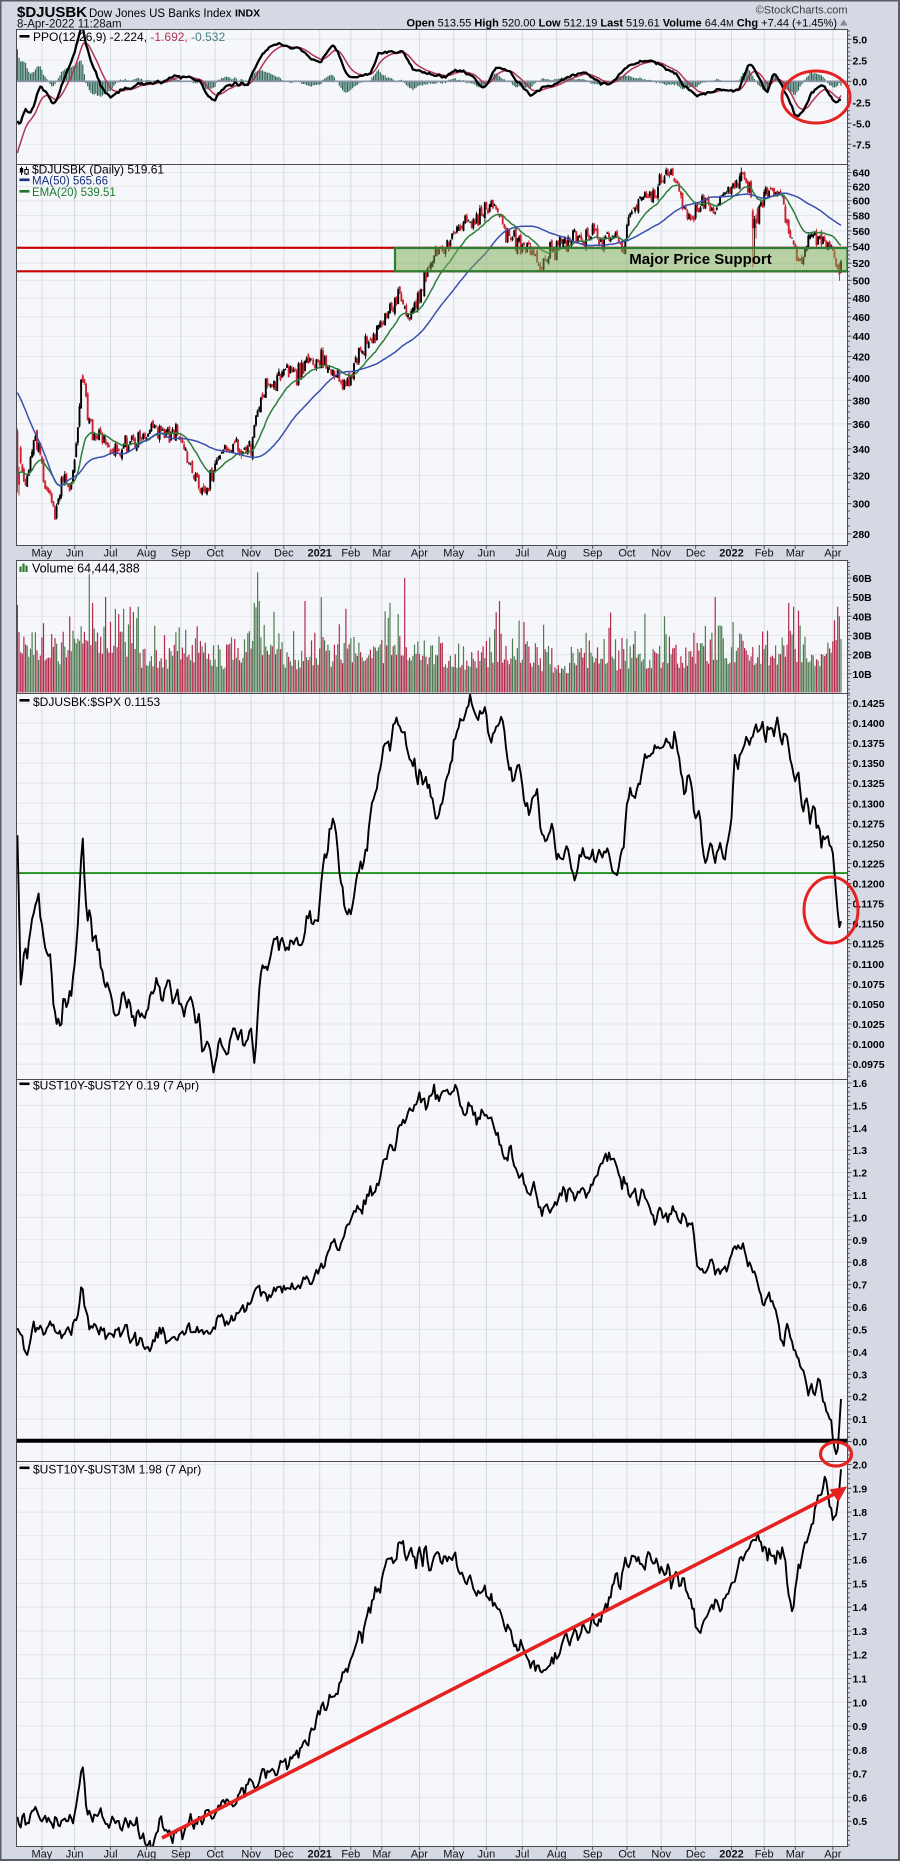  Describe the element at coordinates (862, 174) in the screenshot. I see `svg-text: 640` at that location.